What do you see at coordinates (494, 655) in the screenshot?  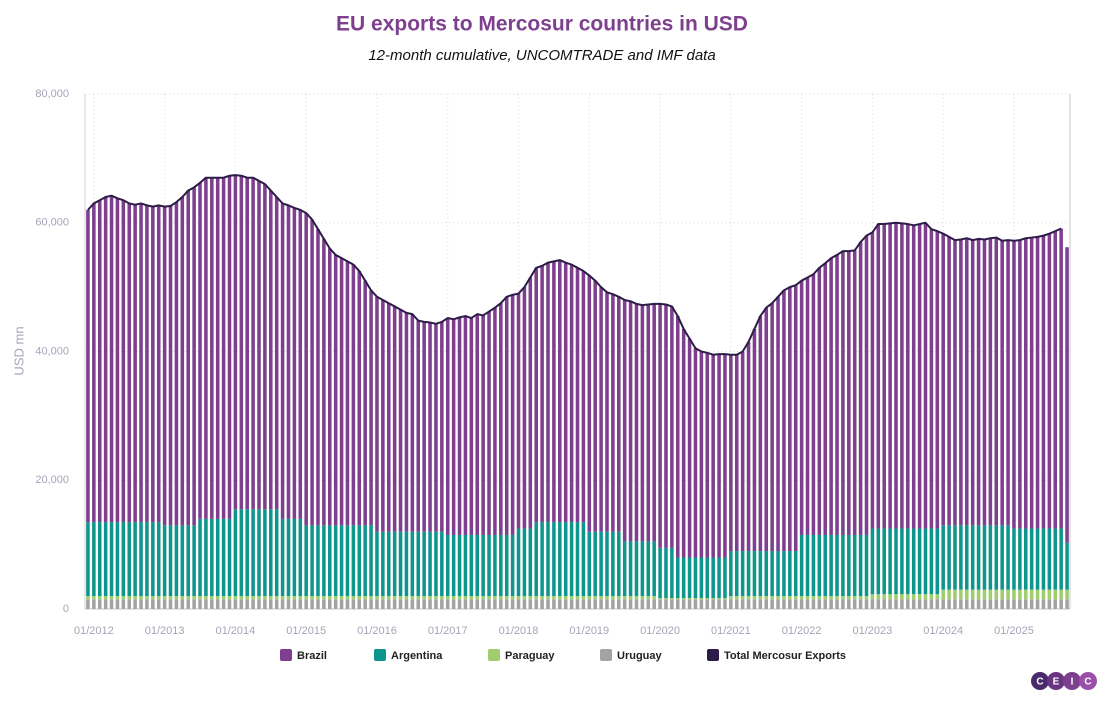 I see `legend-swatch` at bounding box center [494, 655].